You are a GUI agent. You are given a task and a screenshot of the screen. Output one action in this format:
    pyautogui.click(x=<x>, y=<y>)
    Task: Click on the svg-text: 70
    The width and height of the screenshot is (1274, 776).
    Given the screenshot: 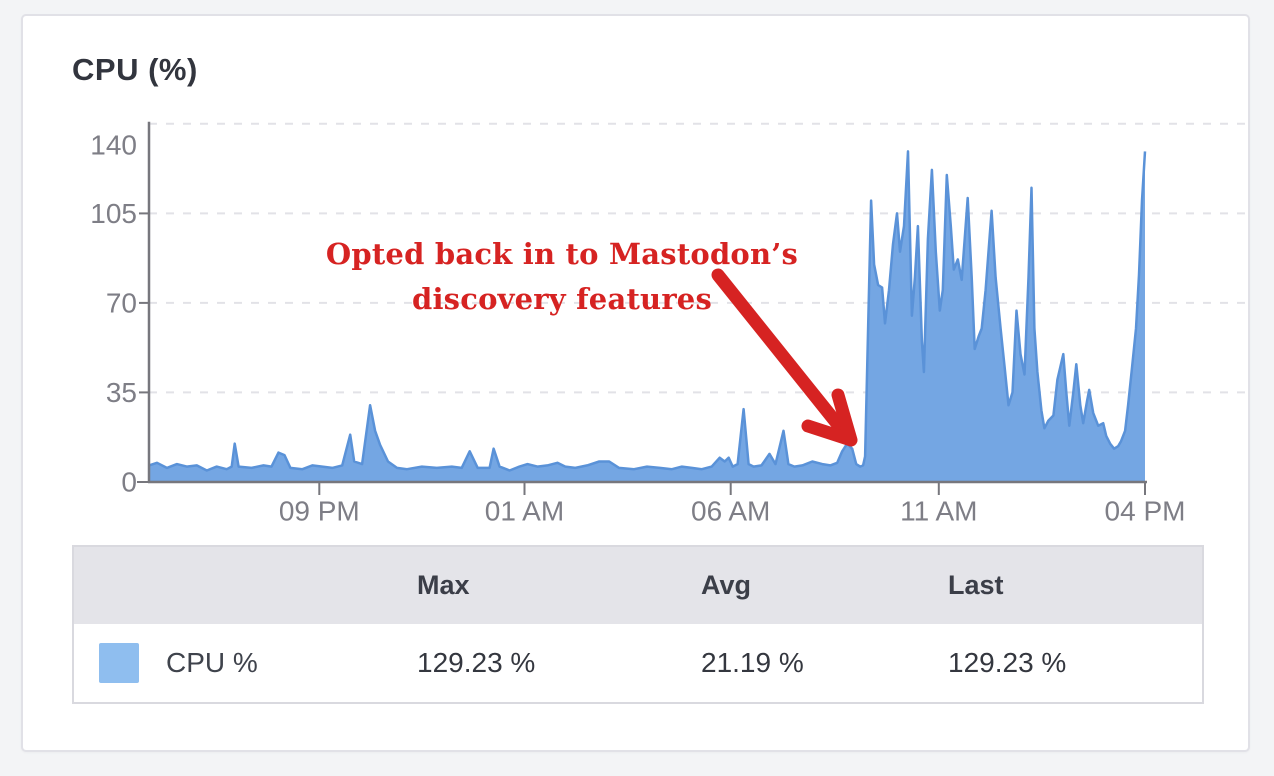 What is the action you would take?
    pyautogui.click(x=121, y=302)
    